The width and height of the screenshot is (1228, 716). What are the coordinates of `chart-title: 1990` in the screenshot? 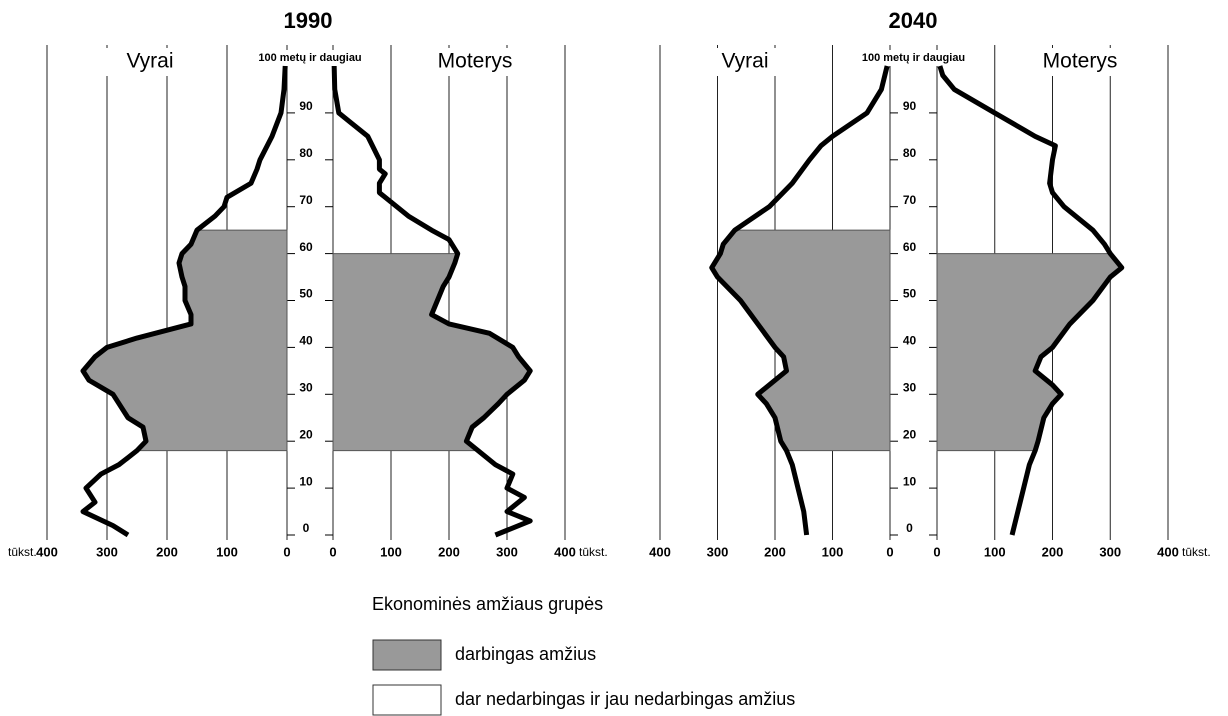 It's located at (308, 20).